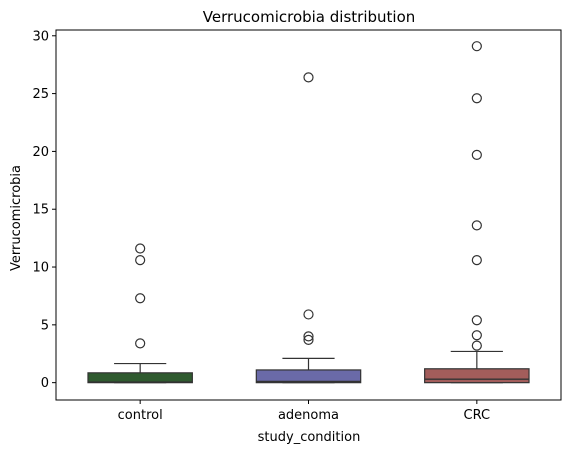 The height and width of the screenshot is (453, 563). I want to click on y-tick-label: 25, so click(40, 94).